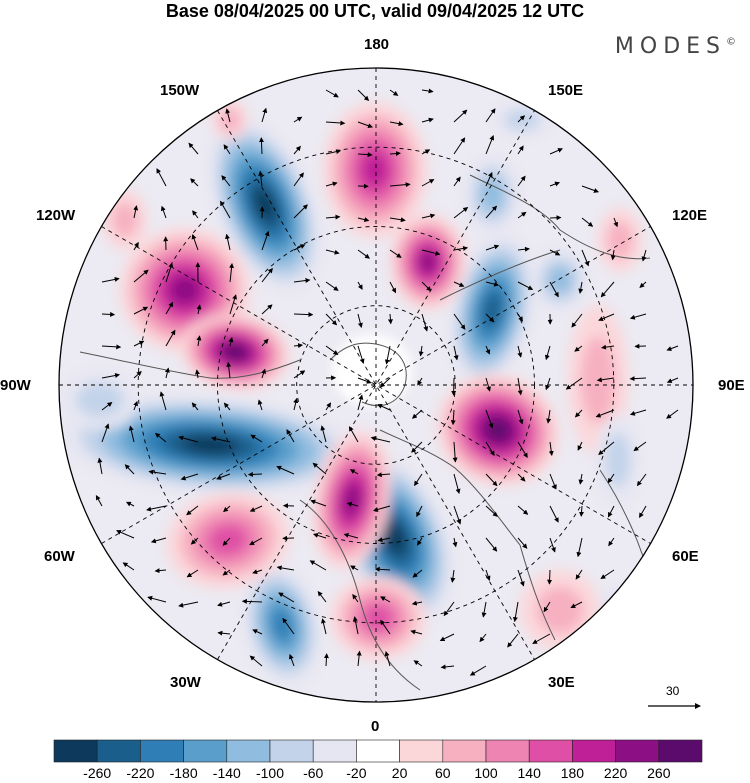 The image size is (750, 783). I want to click on lon-label-120w: 120W, so click(56, 215).